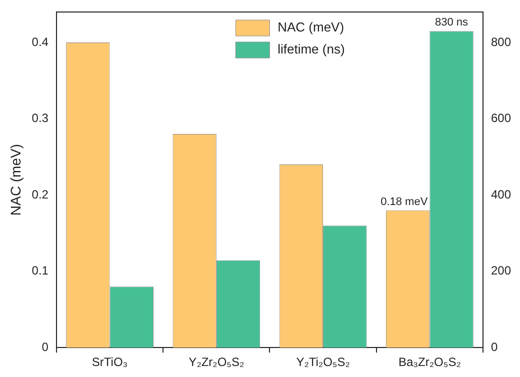 This screenshot has width=520, height=377. I want to click on y2-tick-label: 800, so click(501, 41).